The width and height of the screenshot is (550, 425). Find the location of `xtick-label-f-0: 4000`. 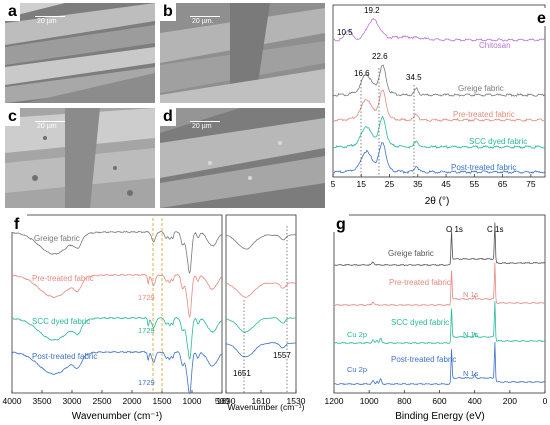

xtick-label-f-0: 4000 is located at coordinates (12, 401).